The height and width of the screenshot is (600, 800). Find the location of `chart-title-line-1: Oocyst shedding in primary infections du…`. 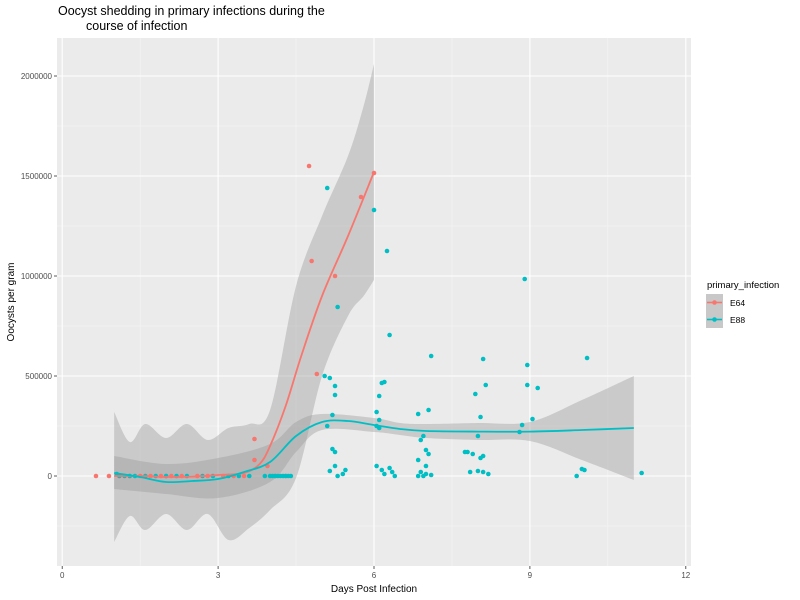

chart-title-line-1: Oocyst shedding in primary infections du… is located at coordinates (191, 11).